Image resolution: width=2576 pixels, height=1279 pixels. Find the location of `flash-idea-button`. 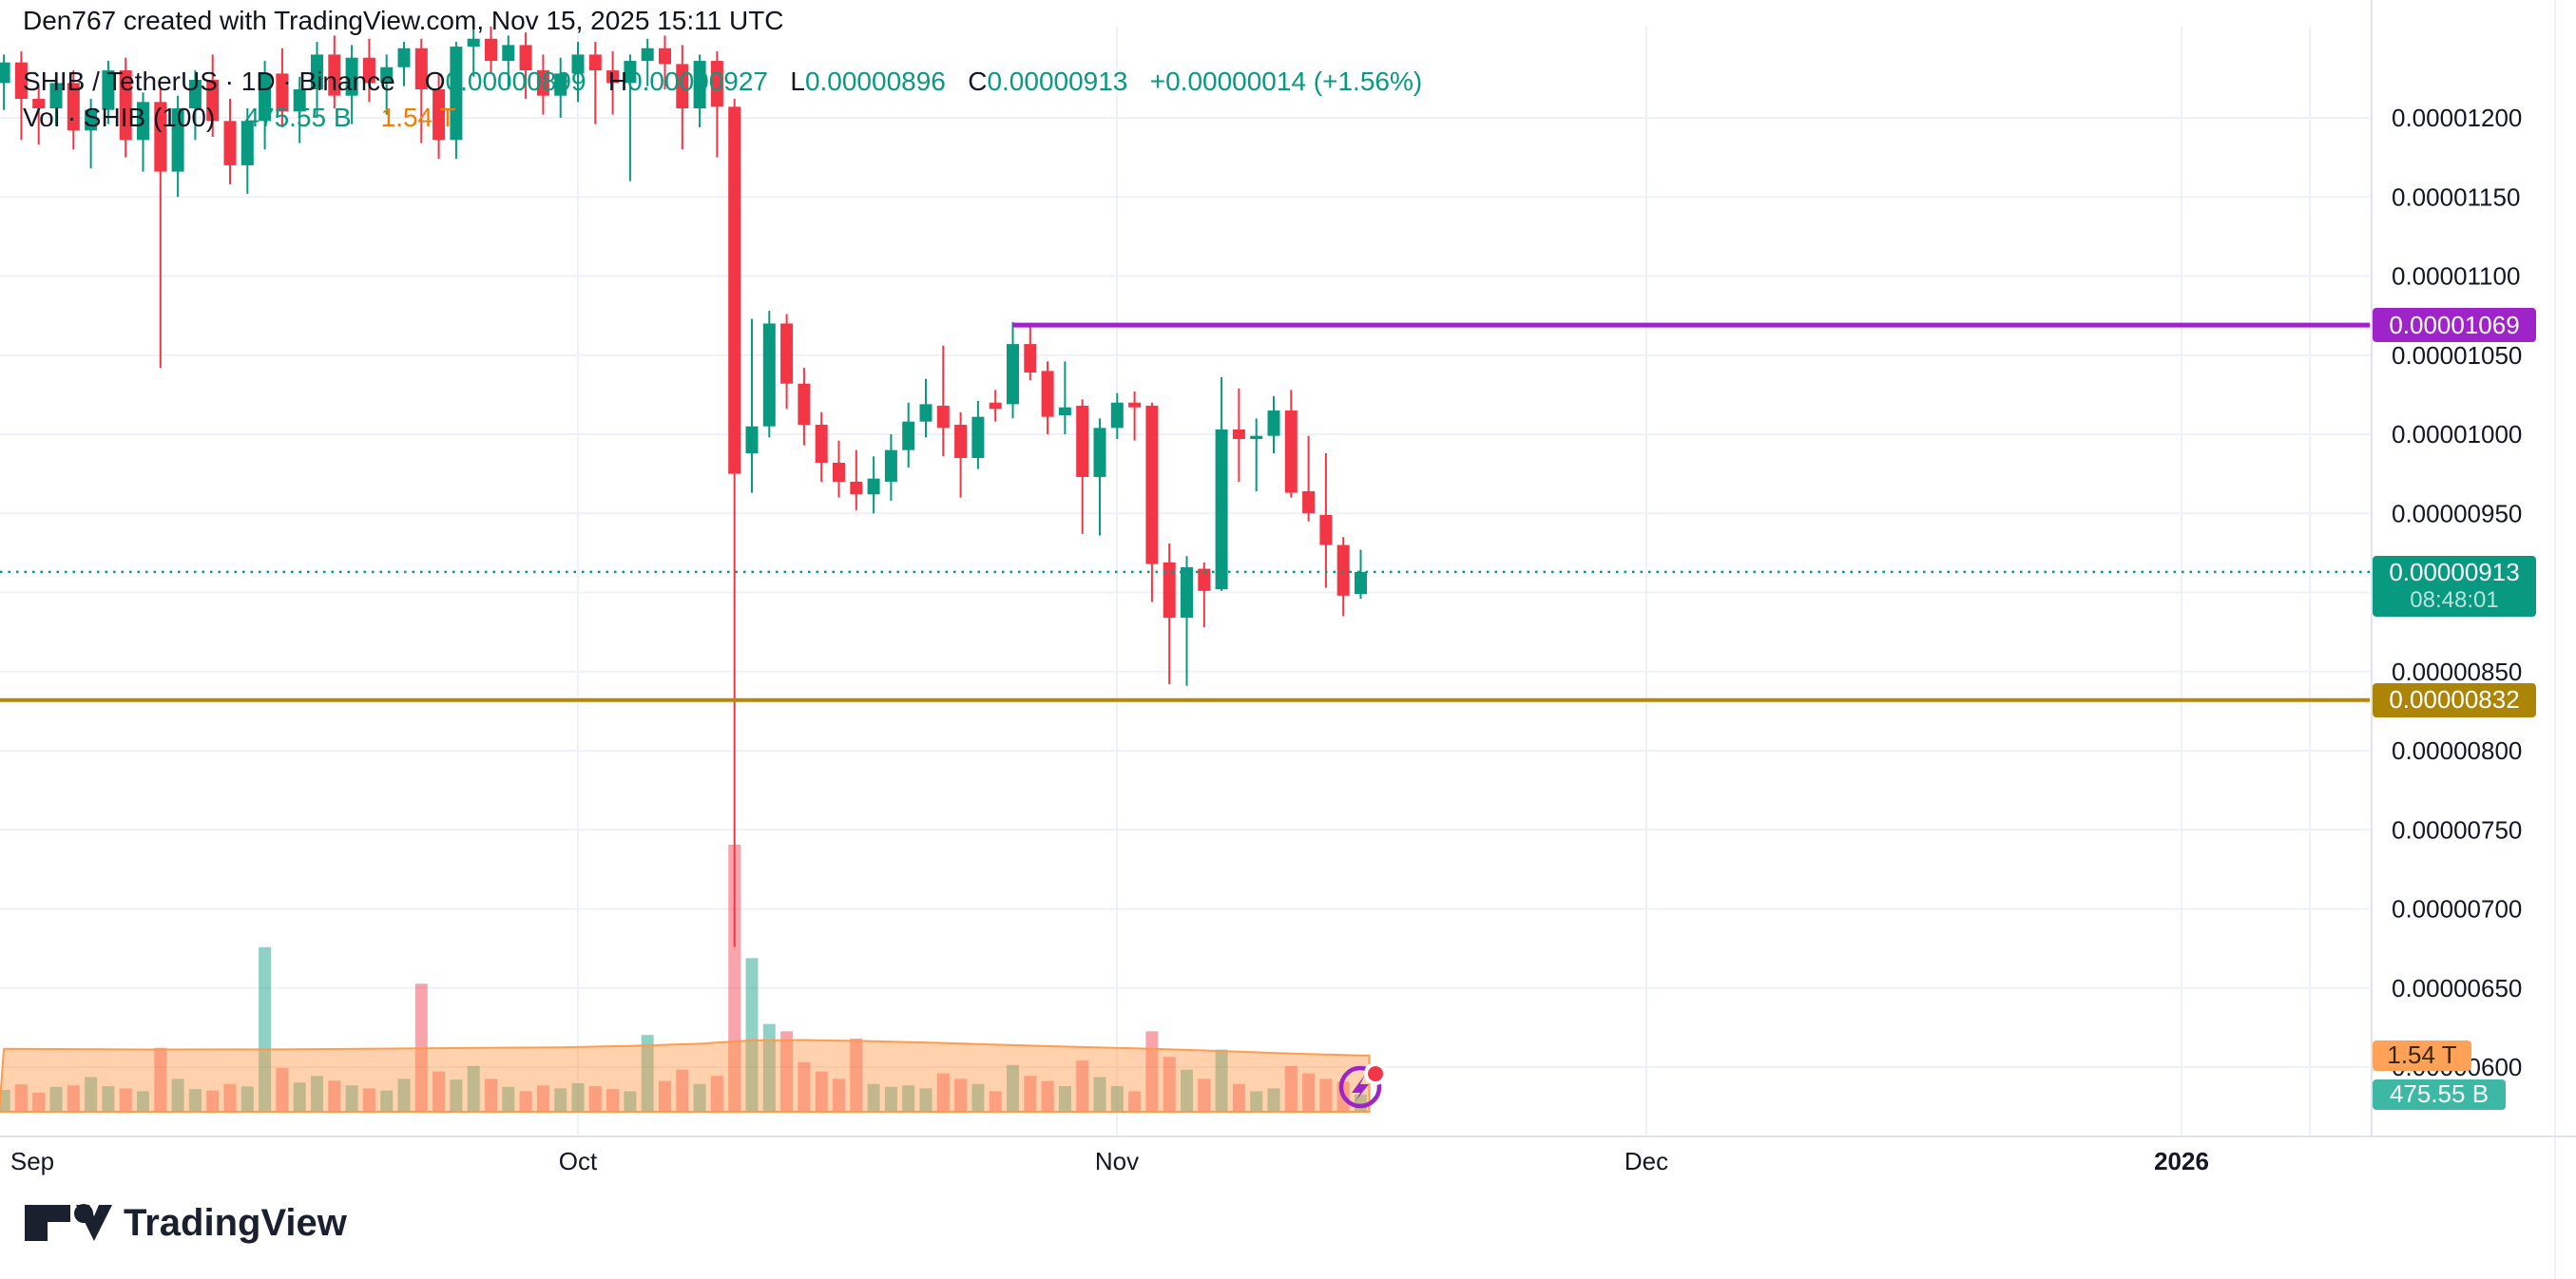

flash-idea-button is located at coordinates (1365, 1092).